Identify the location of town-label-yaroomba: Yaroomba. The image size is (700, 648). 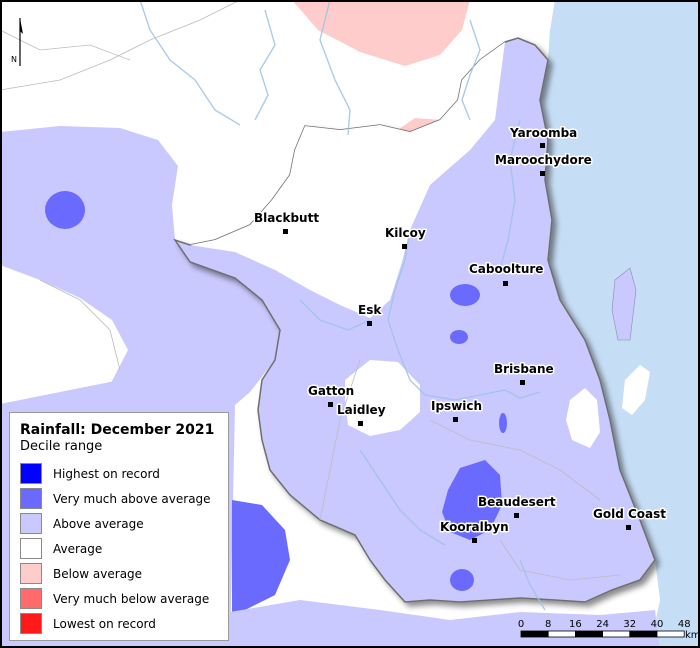
(543, 133).